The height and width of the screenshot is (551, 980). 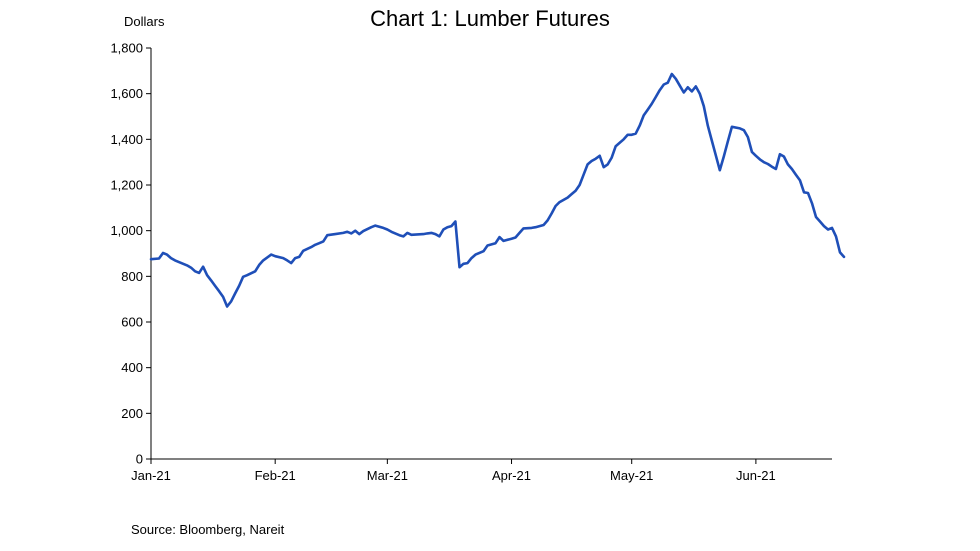 I want to click on x-tick-label: Mar-21, so click(x=387, y=475).